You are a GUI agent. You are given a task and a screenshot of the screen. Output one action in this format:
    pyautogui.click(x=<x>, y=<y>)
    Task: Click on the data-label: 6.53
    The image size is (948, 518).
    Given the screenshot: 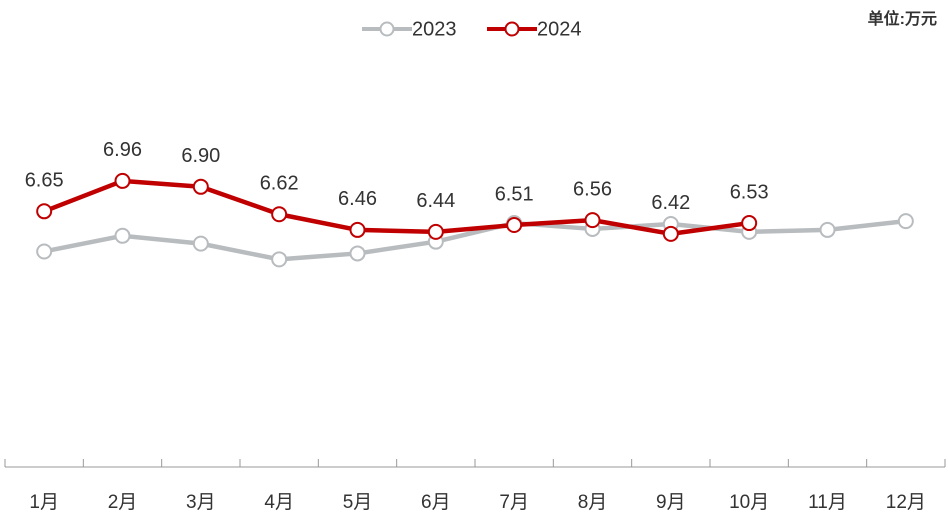 What is the action you would take?
    pyautogui.click(x=749, y=192)
    